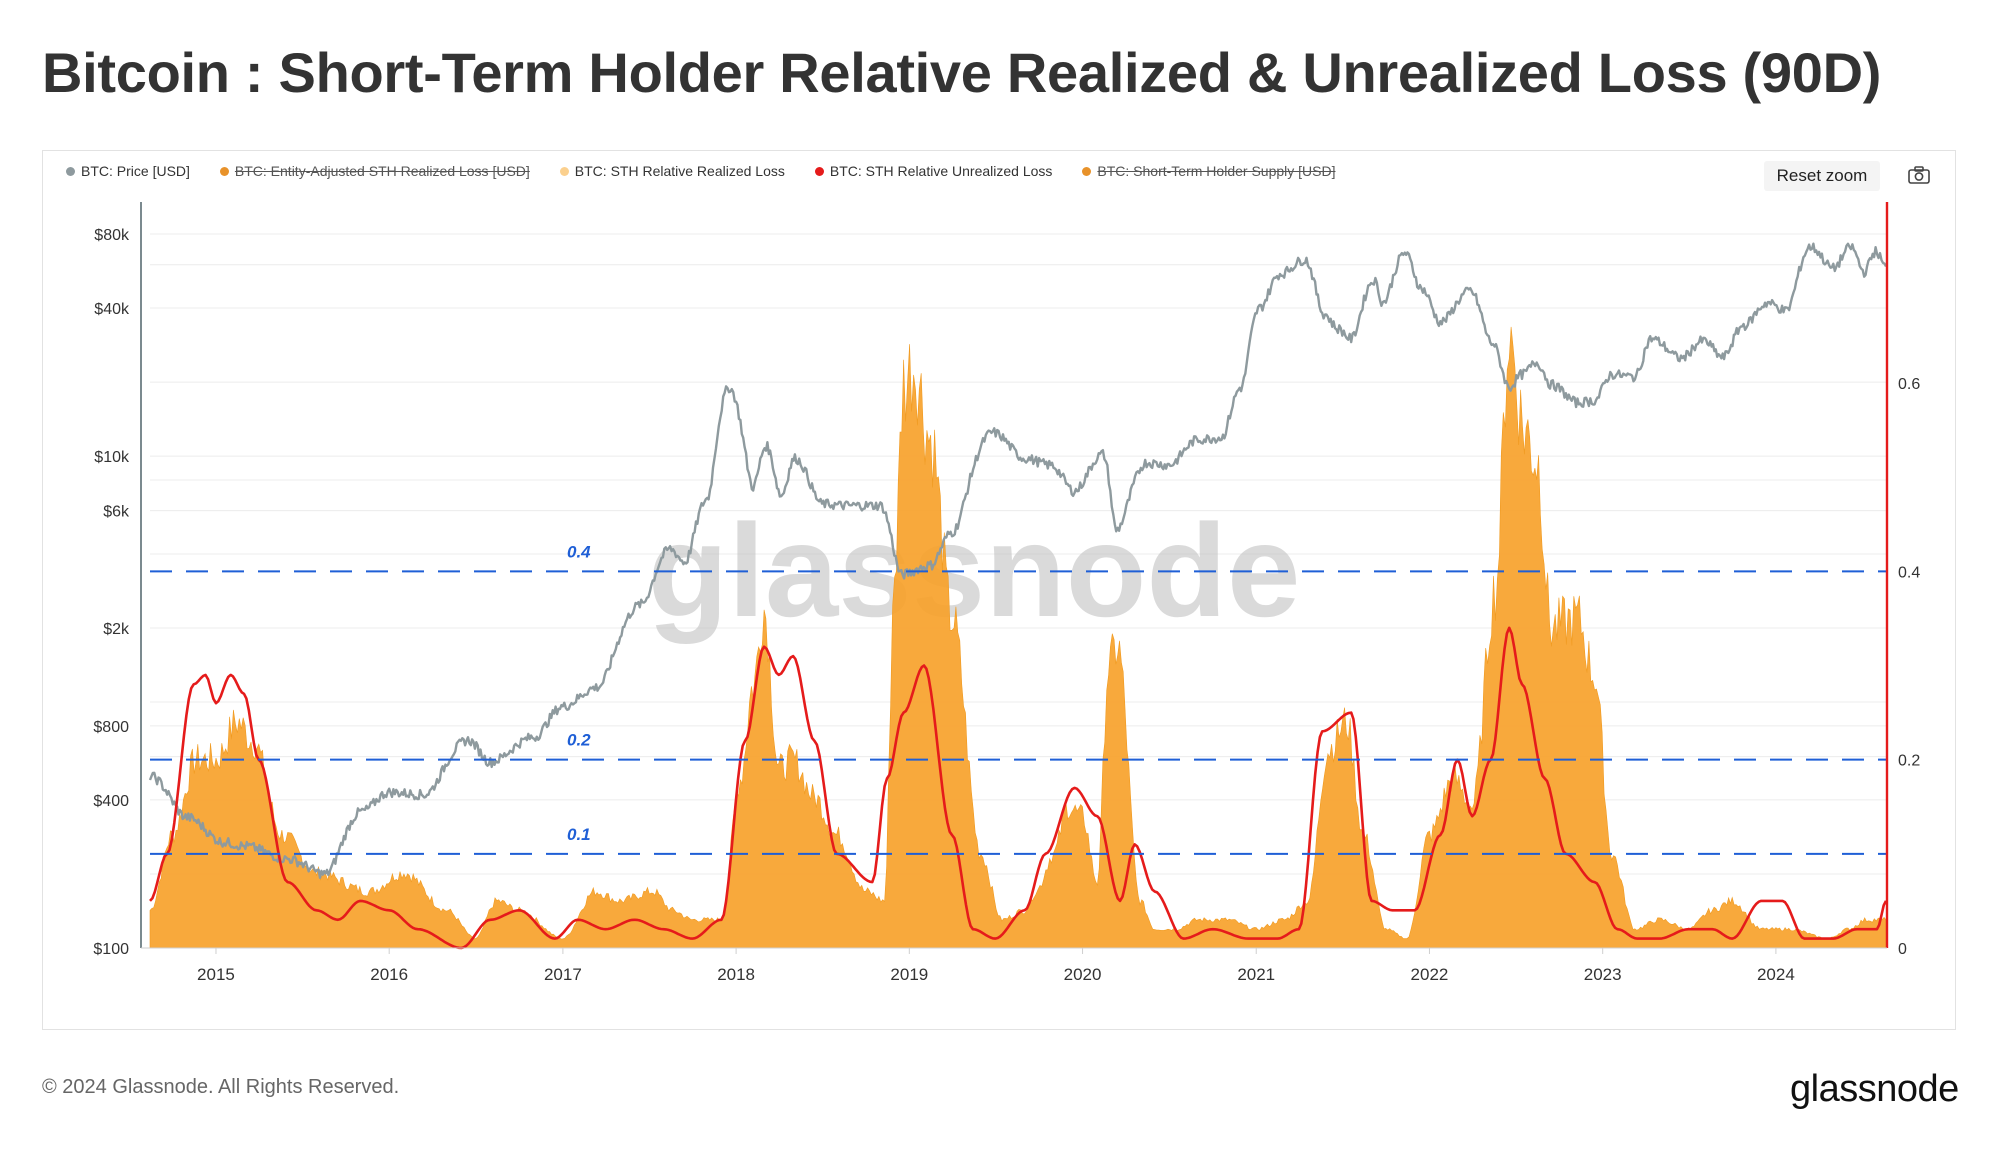 Image resolution: width=2000 pixels, height=1152 pixels. Describe the element at coordinates (941, 171) in the screenshot. I see `legend-label: BTC: STH Relative Unrealized Loss` at that location.